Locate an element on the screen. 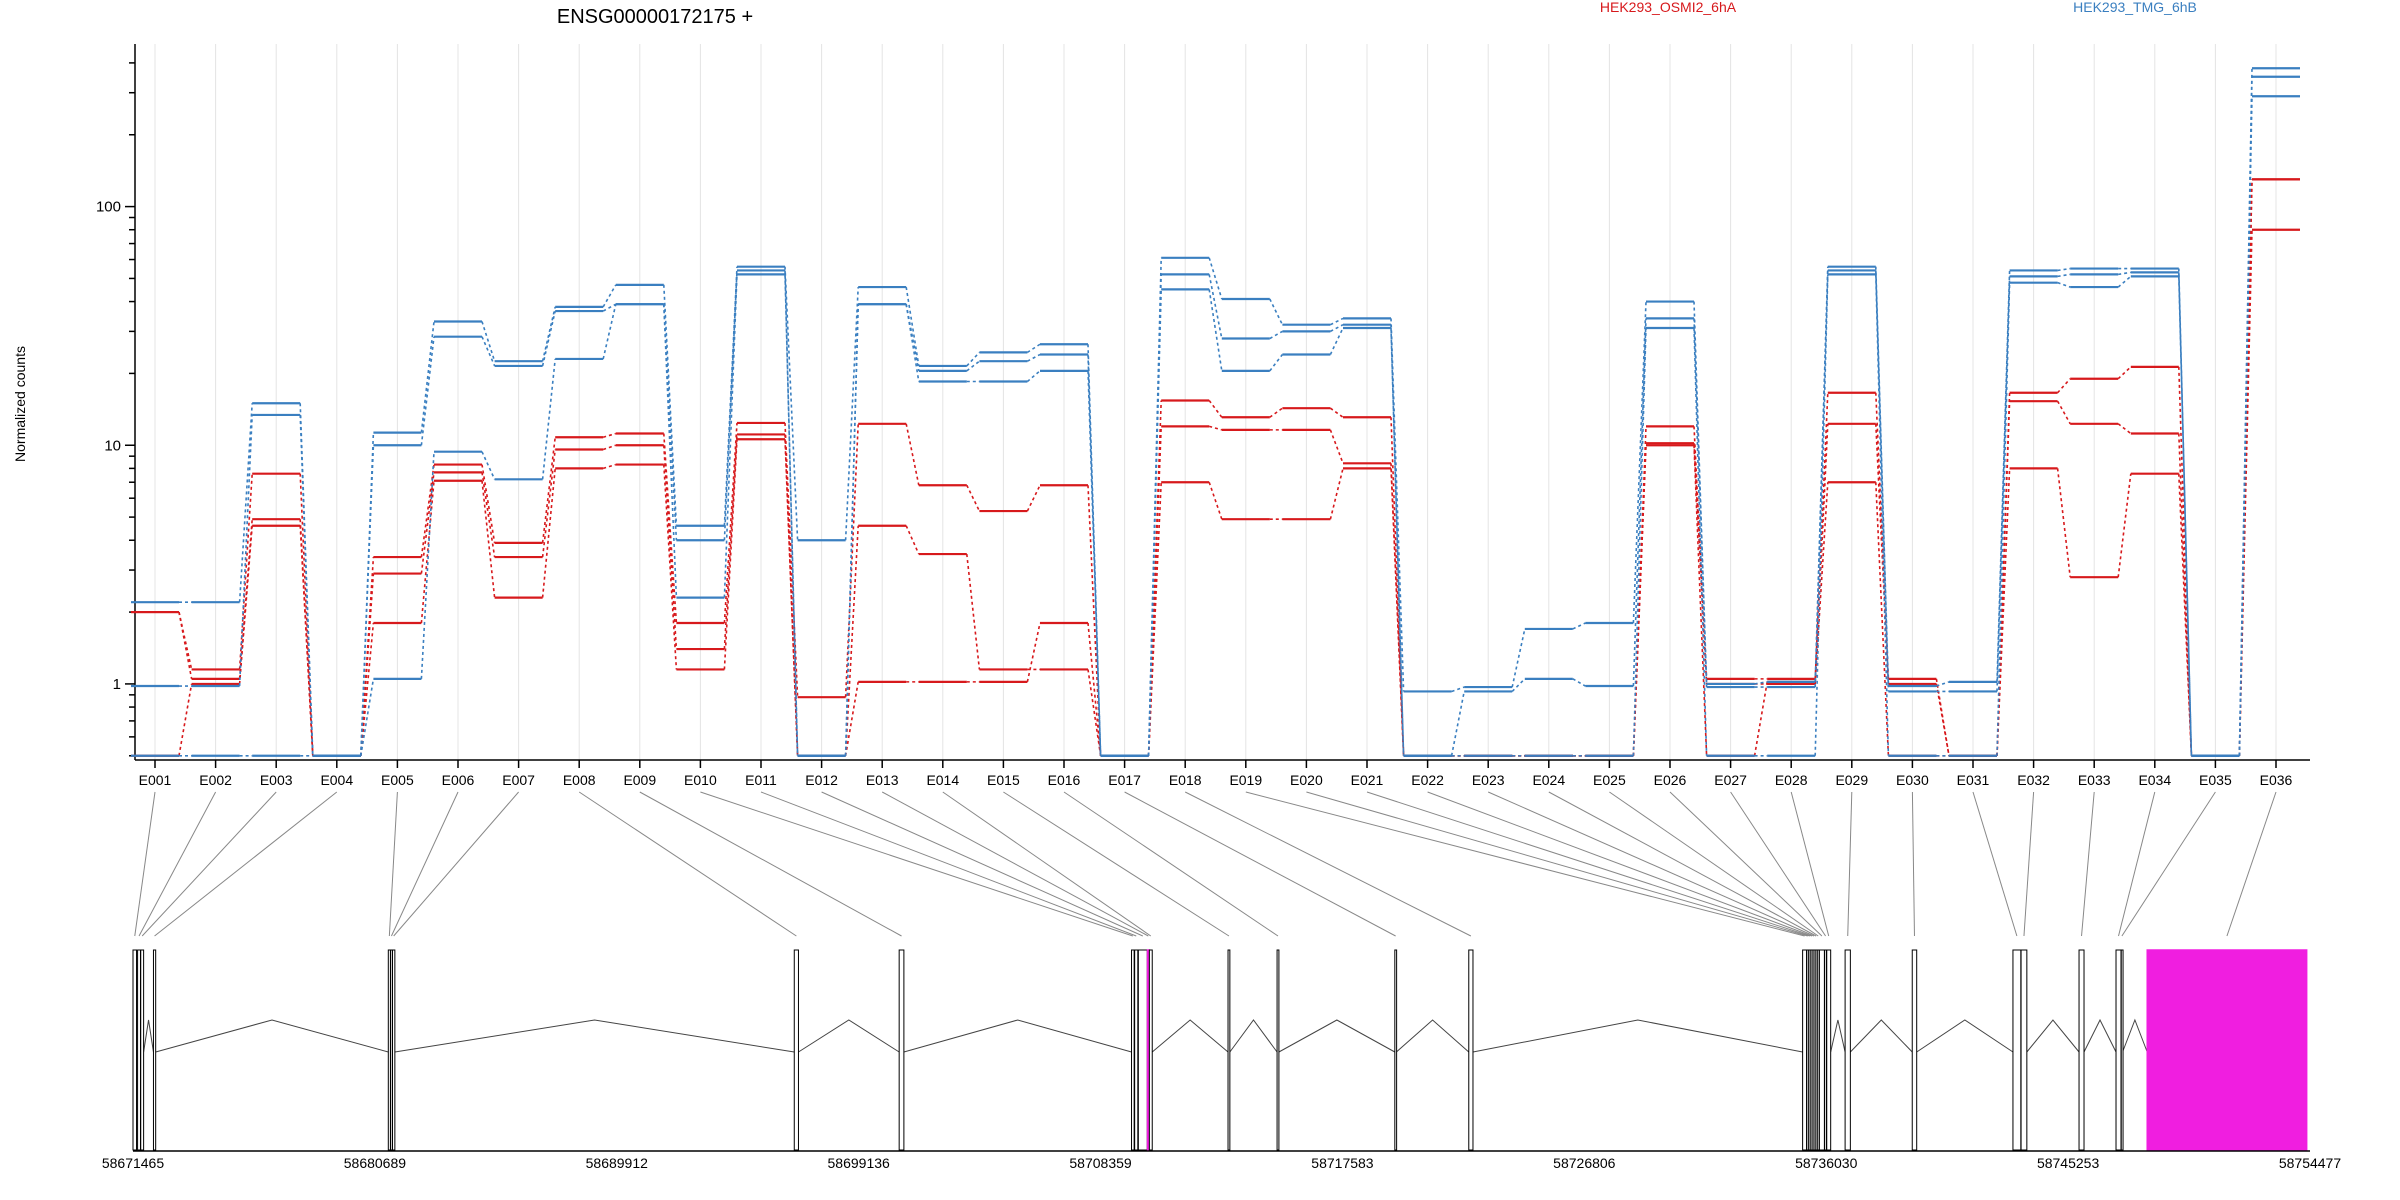 This screenshot has width=2400, height=1200. genomic-tick-label: 58736030 is located at coordinates (1826, 1163).